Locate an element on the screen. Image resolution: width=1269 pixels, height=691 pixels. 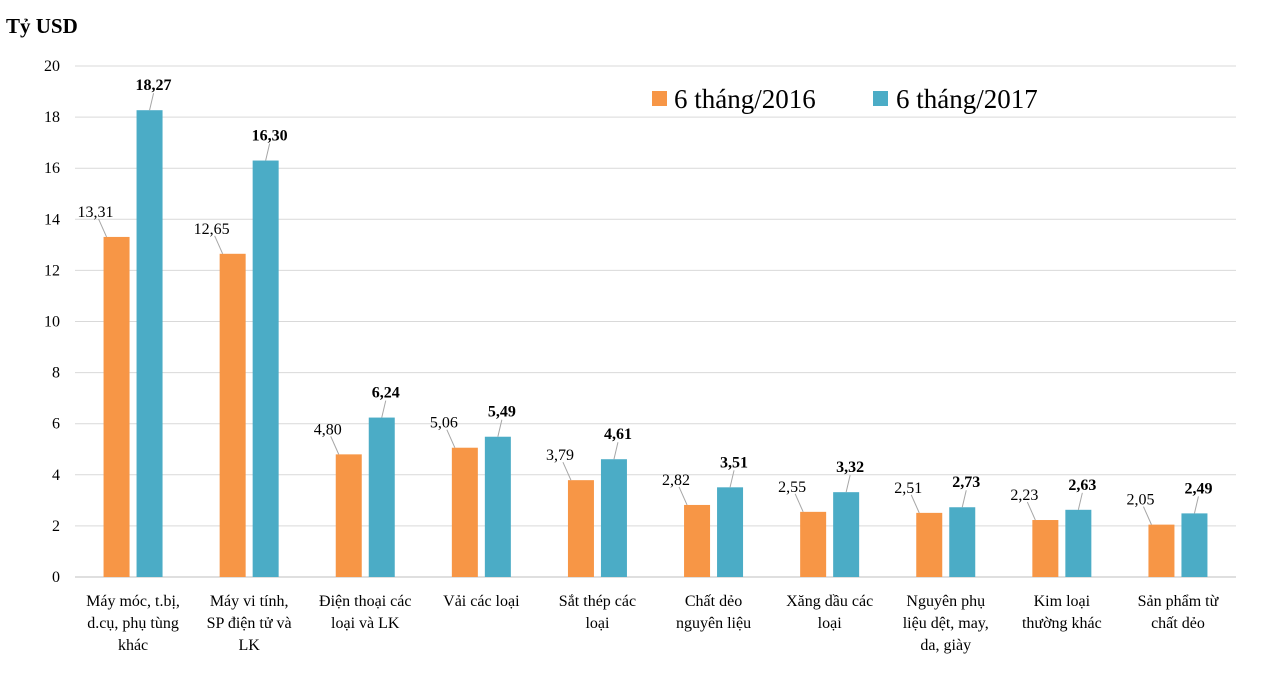
data-label-2017: 2,73 is located at coordinates (966, 482).